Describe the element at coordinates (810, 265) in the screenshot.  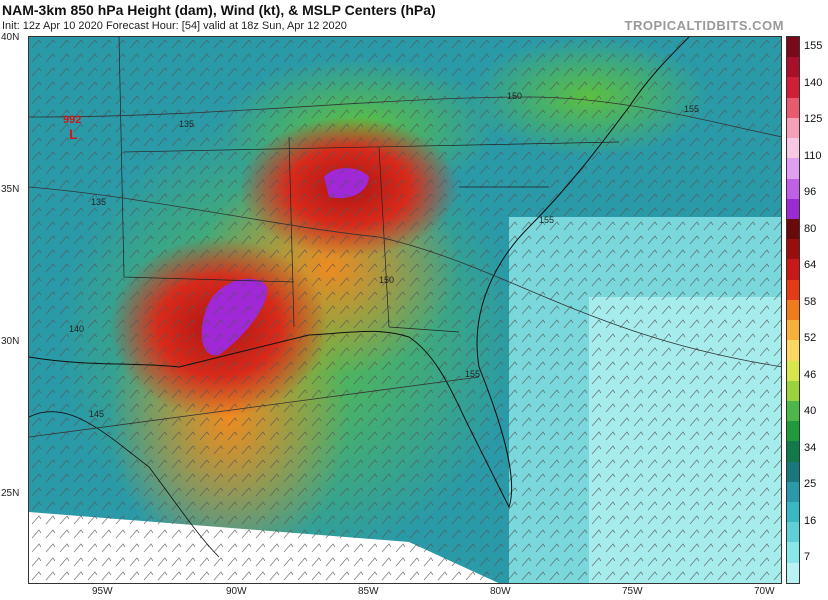
I see `color-scale-label: 64` at that location.